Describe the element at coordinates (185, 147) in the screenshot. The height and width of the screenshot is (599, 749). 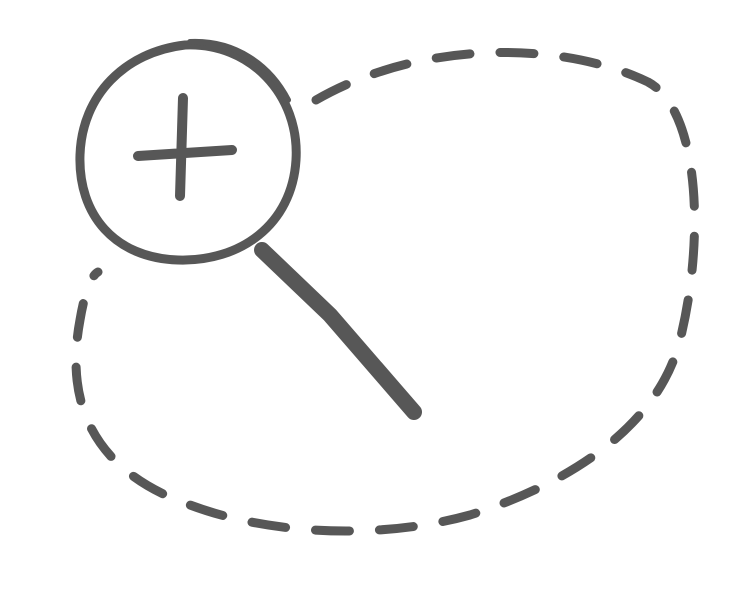
I see `plus-icon` at that location.